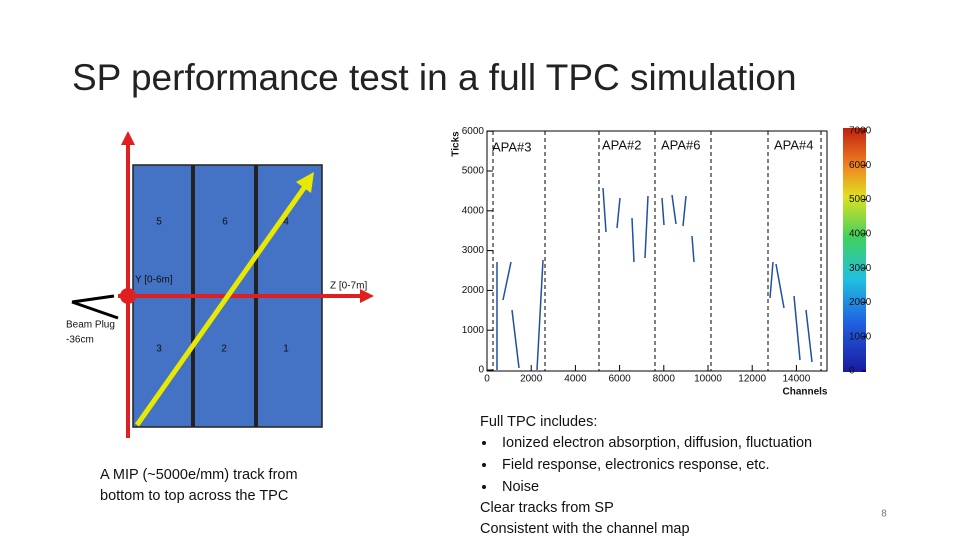 Image resolution: width=960 pixels, height=540 pixels. Describe the element at coordinates (80, 340) in the screenshot. I see `beam-plug-label: -36cm` at that location.